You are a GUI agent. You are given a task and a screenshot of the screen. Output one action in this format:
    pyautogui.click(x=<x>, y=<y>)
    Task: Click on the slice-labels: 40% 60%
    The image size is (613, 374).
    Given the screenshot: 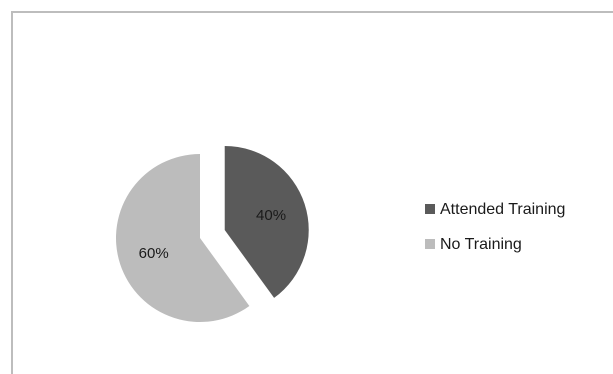 What is the action you would take?
    pyautogui.click(x=212, y=234)
    